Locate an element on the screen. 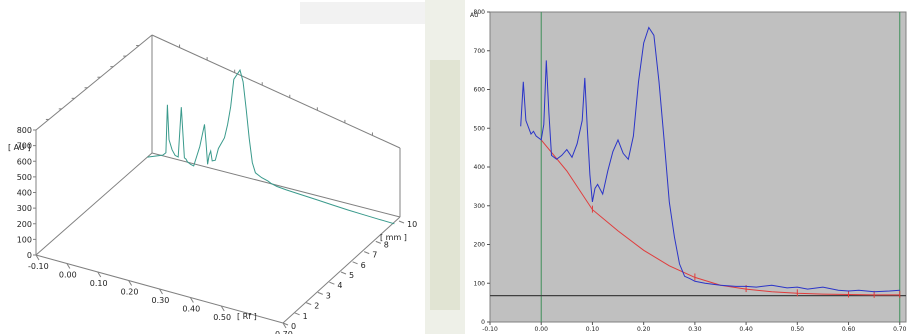  y-tick-label: 10 is located at coordinates (412, 224).